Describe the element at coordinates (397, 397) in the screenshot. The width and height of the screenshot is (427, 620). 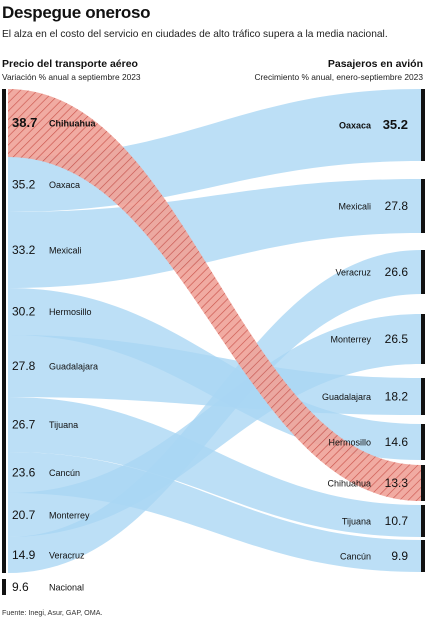
I see `right-value-guadalajara: 18.2` at that location.